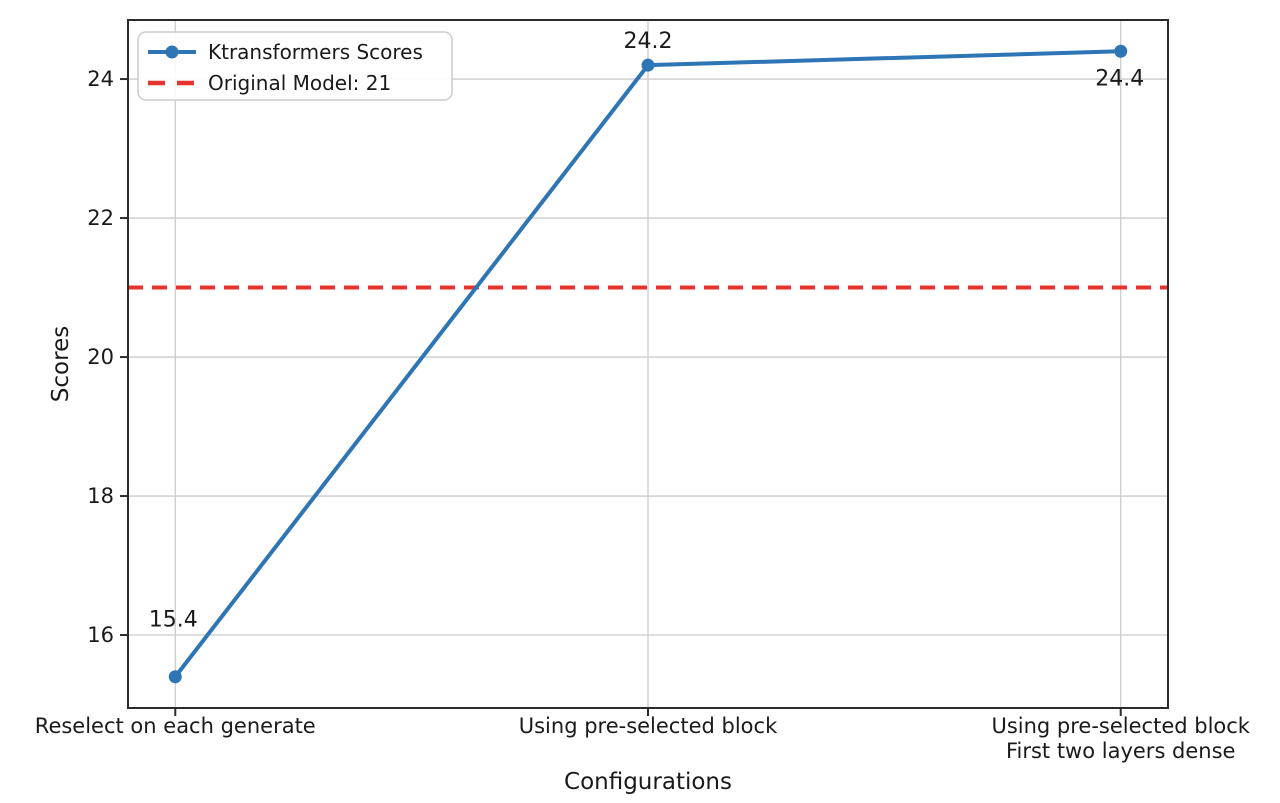 Image resolution: width=1280 pixels, height=803 pixels. I want to click on x-axis-label: Configurations, so click(648, 782).